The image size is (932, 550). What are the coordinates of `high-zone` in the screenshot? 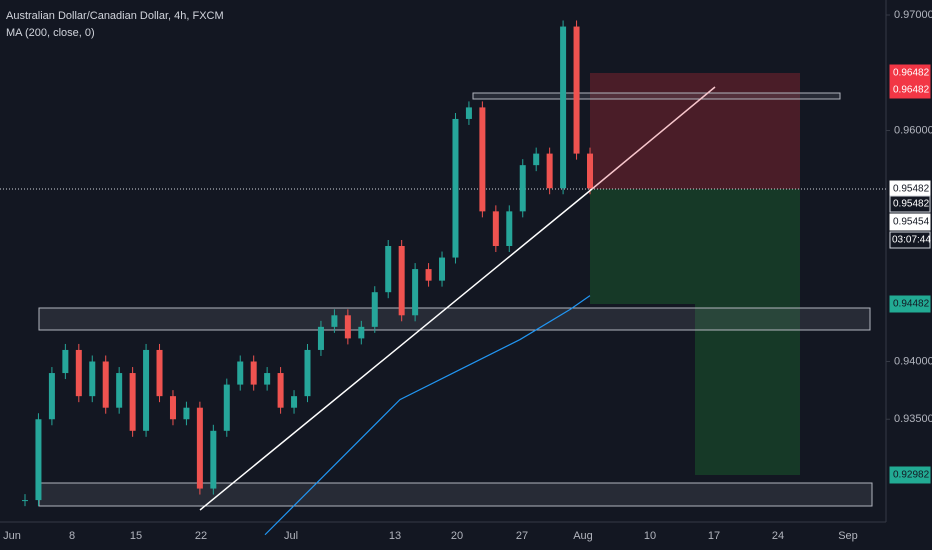 It's located at (656, 96).